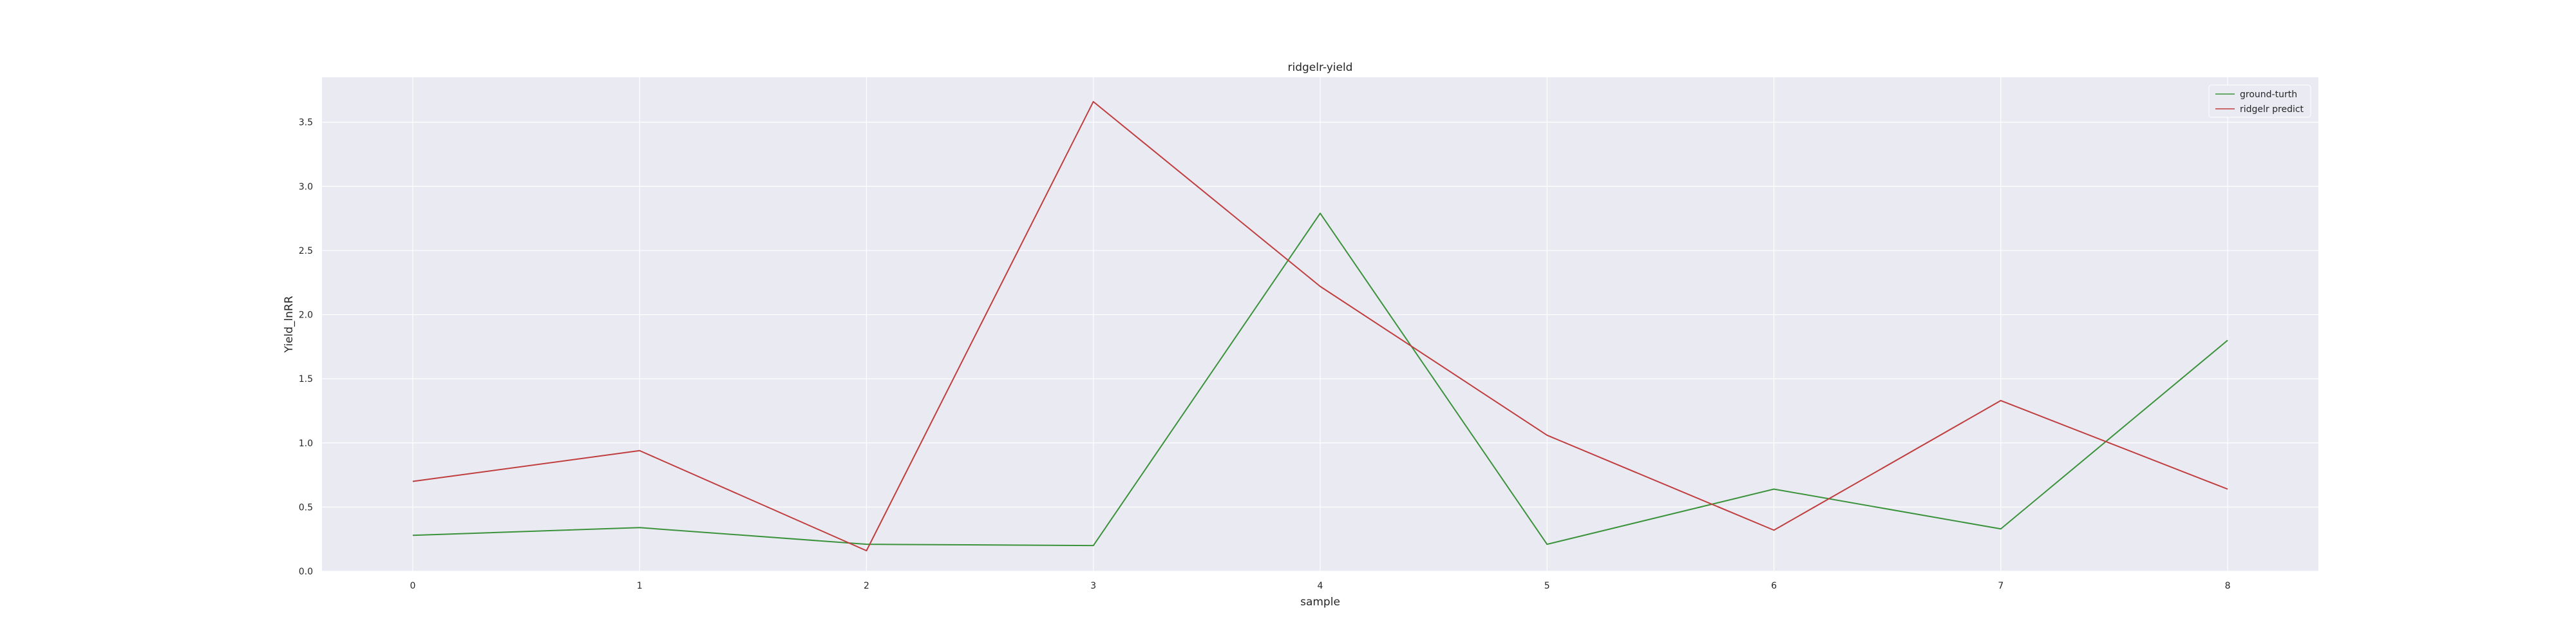 Image resolution: width=2576 pixels, height=644 pixels. What do you see at coordinates (1320, 603) in the screenshot?
I see `x-axis-label: sample` at bounding box center [1320, 603].